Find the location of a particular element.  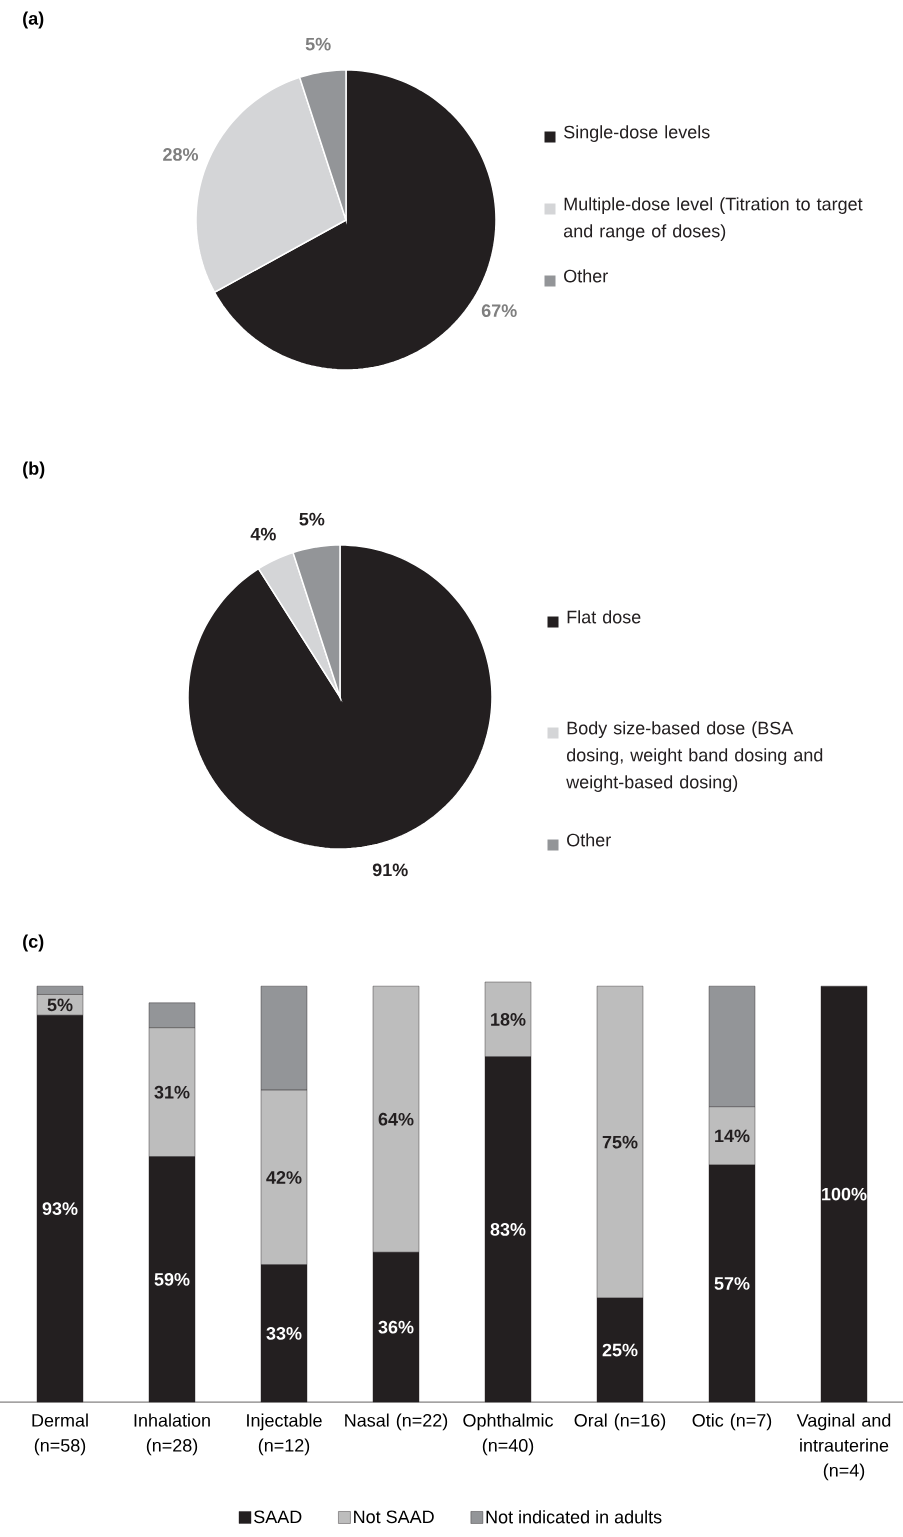

legend-label: Not SAAD is located at coordinates (394, 1517).